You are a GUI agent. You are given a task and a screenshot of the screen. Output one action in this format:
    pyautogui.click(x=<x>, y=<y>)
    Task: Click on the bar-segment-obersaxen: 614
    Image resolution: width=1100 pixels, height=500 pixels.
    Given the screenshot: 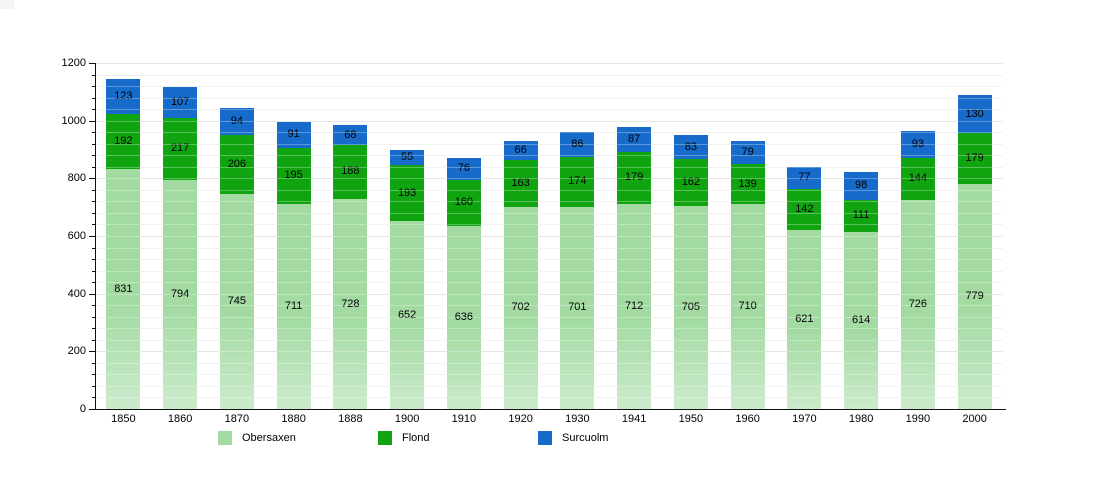 What is the action you would take?
    pyautogui.click(x=861, y=320)
    